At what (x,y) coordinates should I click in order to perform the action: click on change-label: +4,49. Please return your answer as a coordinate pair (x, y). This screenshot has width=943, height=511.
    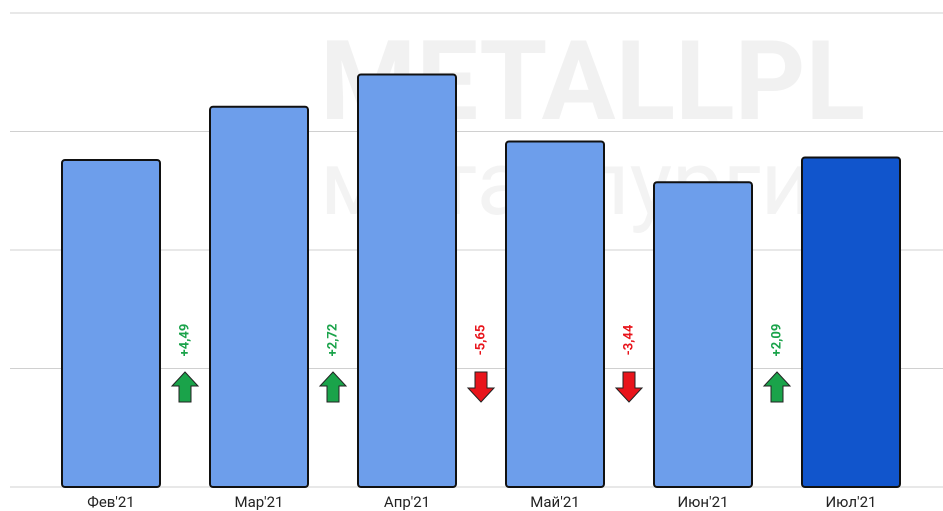
    Looking at the image, I should click on (184, 340).